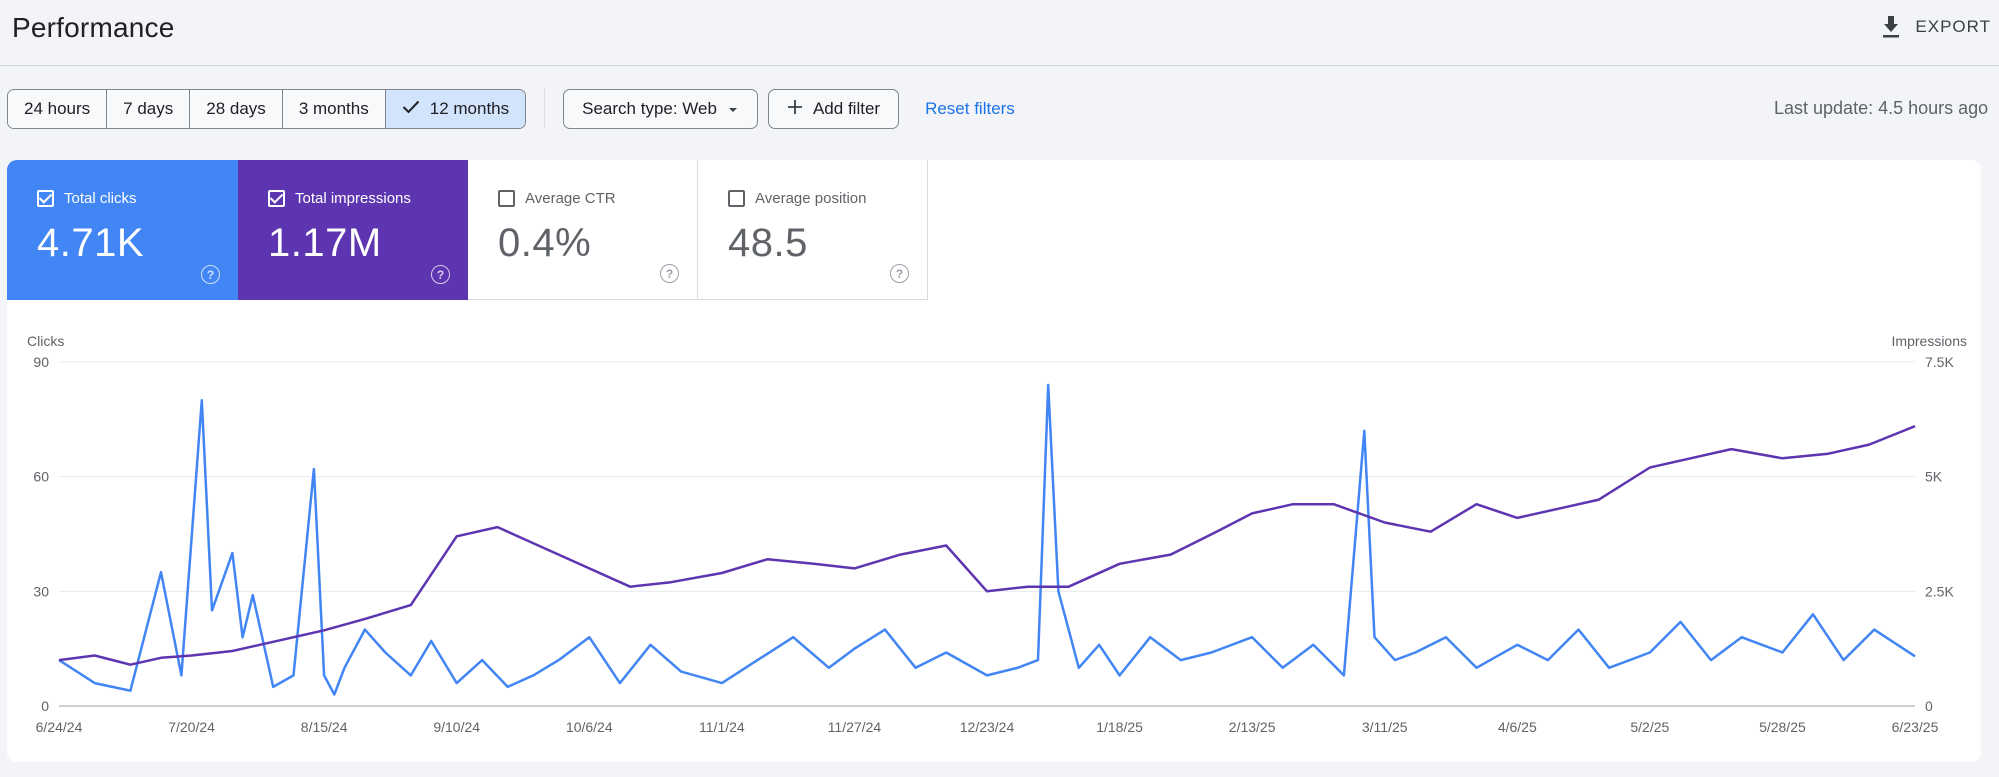 Image resolution: width=1999 pixels, height=777 pixels. I want to click on add-filter-button: Add filter, so click(833, 109).